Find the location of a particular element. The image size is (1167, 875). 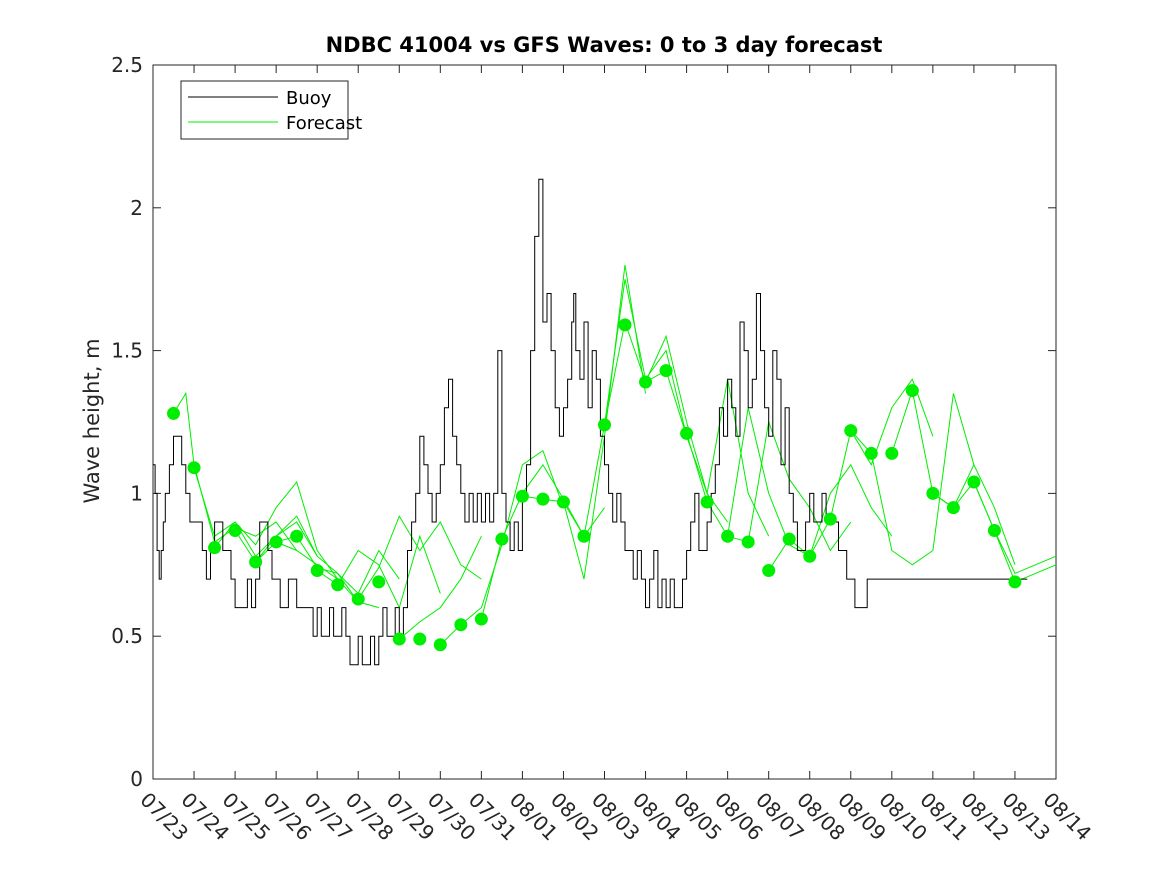

y-axis-label: Wave height, m is located at coordinates (92, 420).